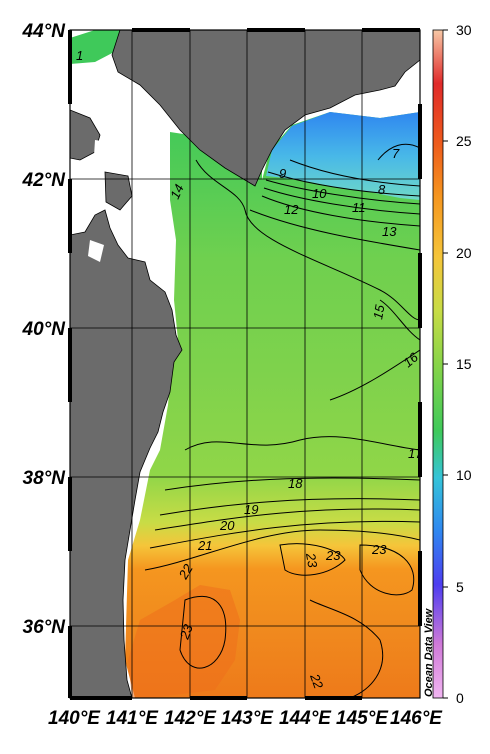 The image size is (490, 754). What do you see at coordinates (460, 587) in the screenshot?
I see `colorbar-tick: 5` at bounding box center [460, 587].